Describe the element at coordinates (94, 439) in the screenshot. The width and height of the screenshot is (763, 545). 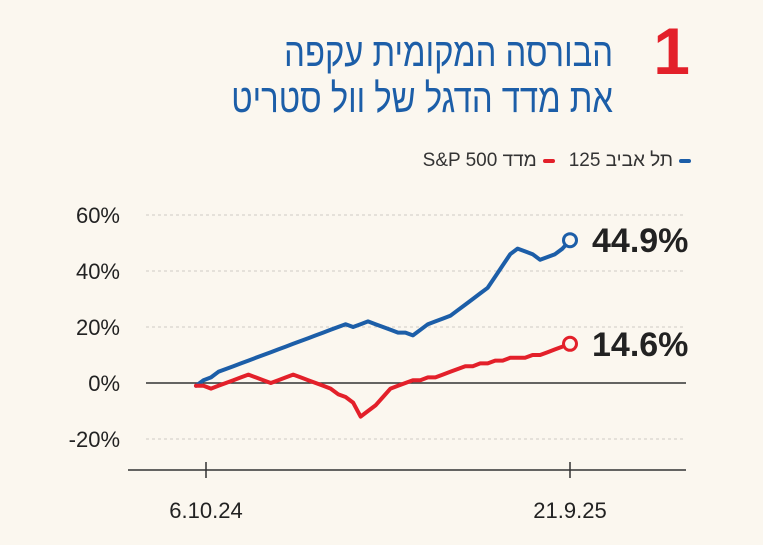
I see `y-tick-label: -20%` at that location.